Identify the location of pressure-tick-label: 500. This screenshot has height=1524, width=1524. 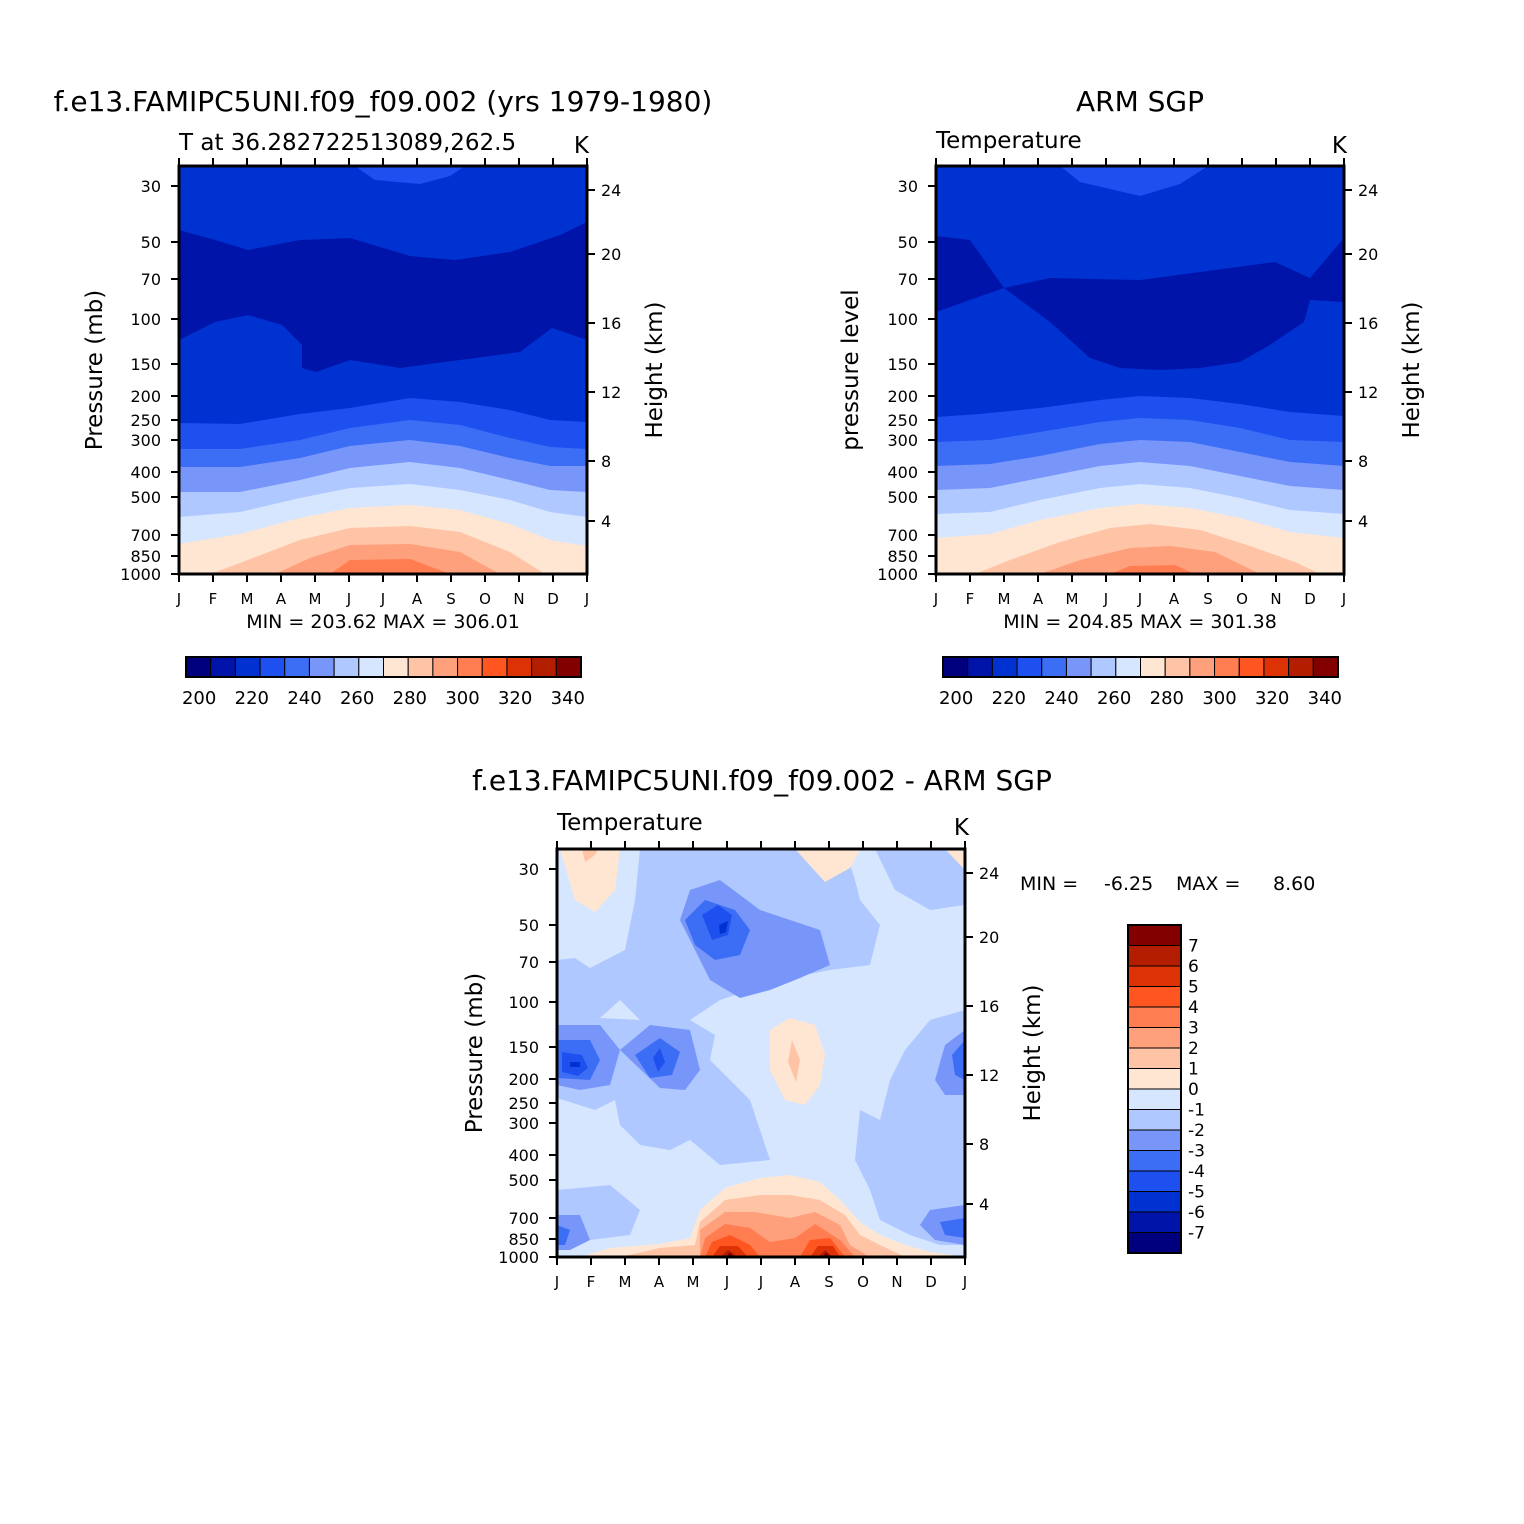
(523, 1180).